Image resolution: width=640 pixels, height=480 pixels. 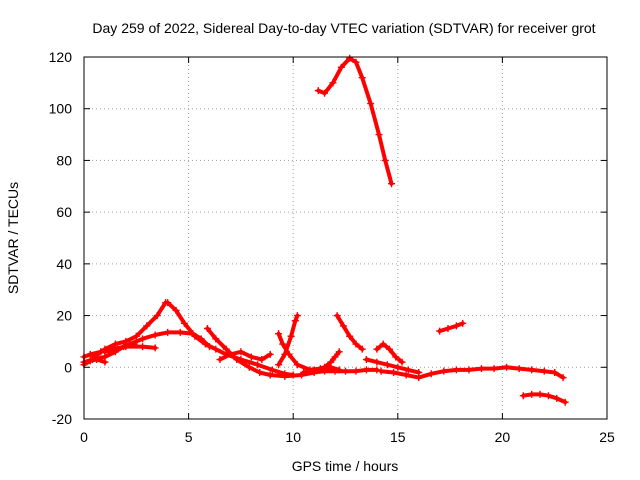 I want to click on y-tick-label: 40, so click(x=64, y=264).